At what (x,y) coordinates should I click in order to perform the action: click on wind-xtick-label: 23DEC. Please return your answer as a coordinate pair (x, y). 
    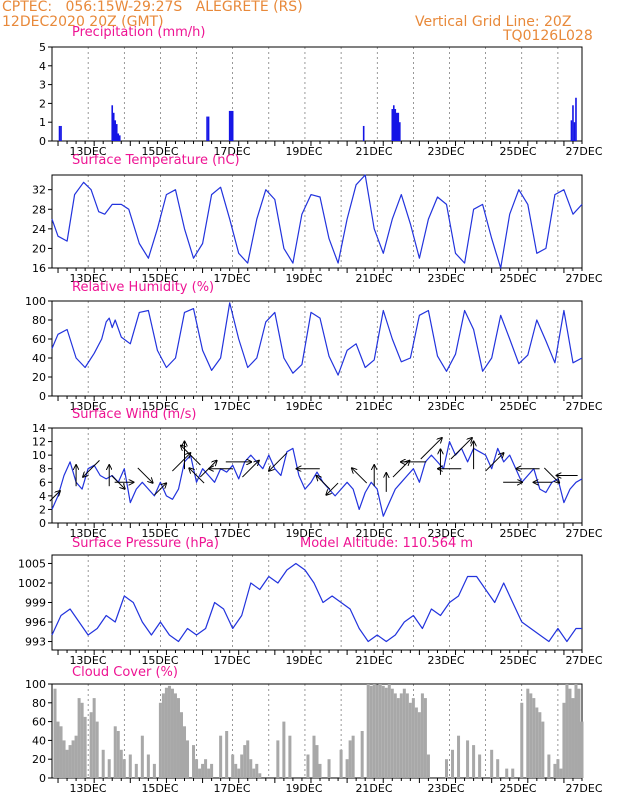
    Looking at the image, I should click on (445, 533).